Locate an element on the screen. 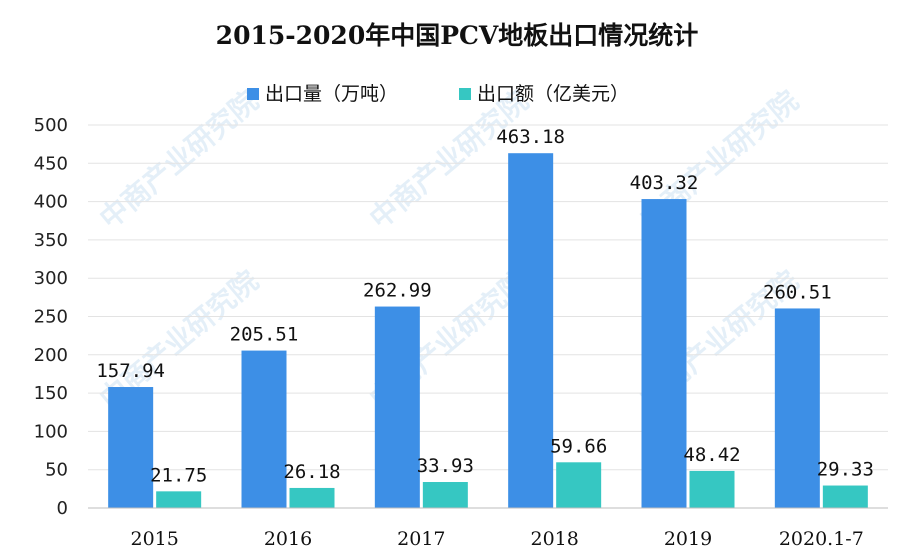 This screenshot has width=914, height=553. data-label-volume: 463.18 is located at coordinates (530, 137).